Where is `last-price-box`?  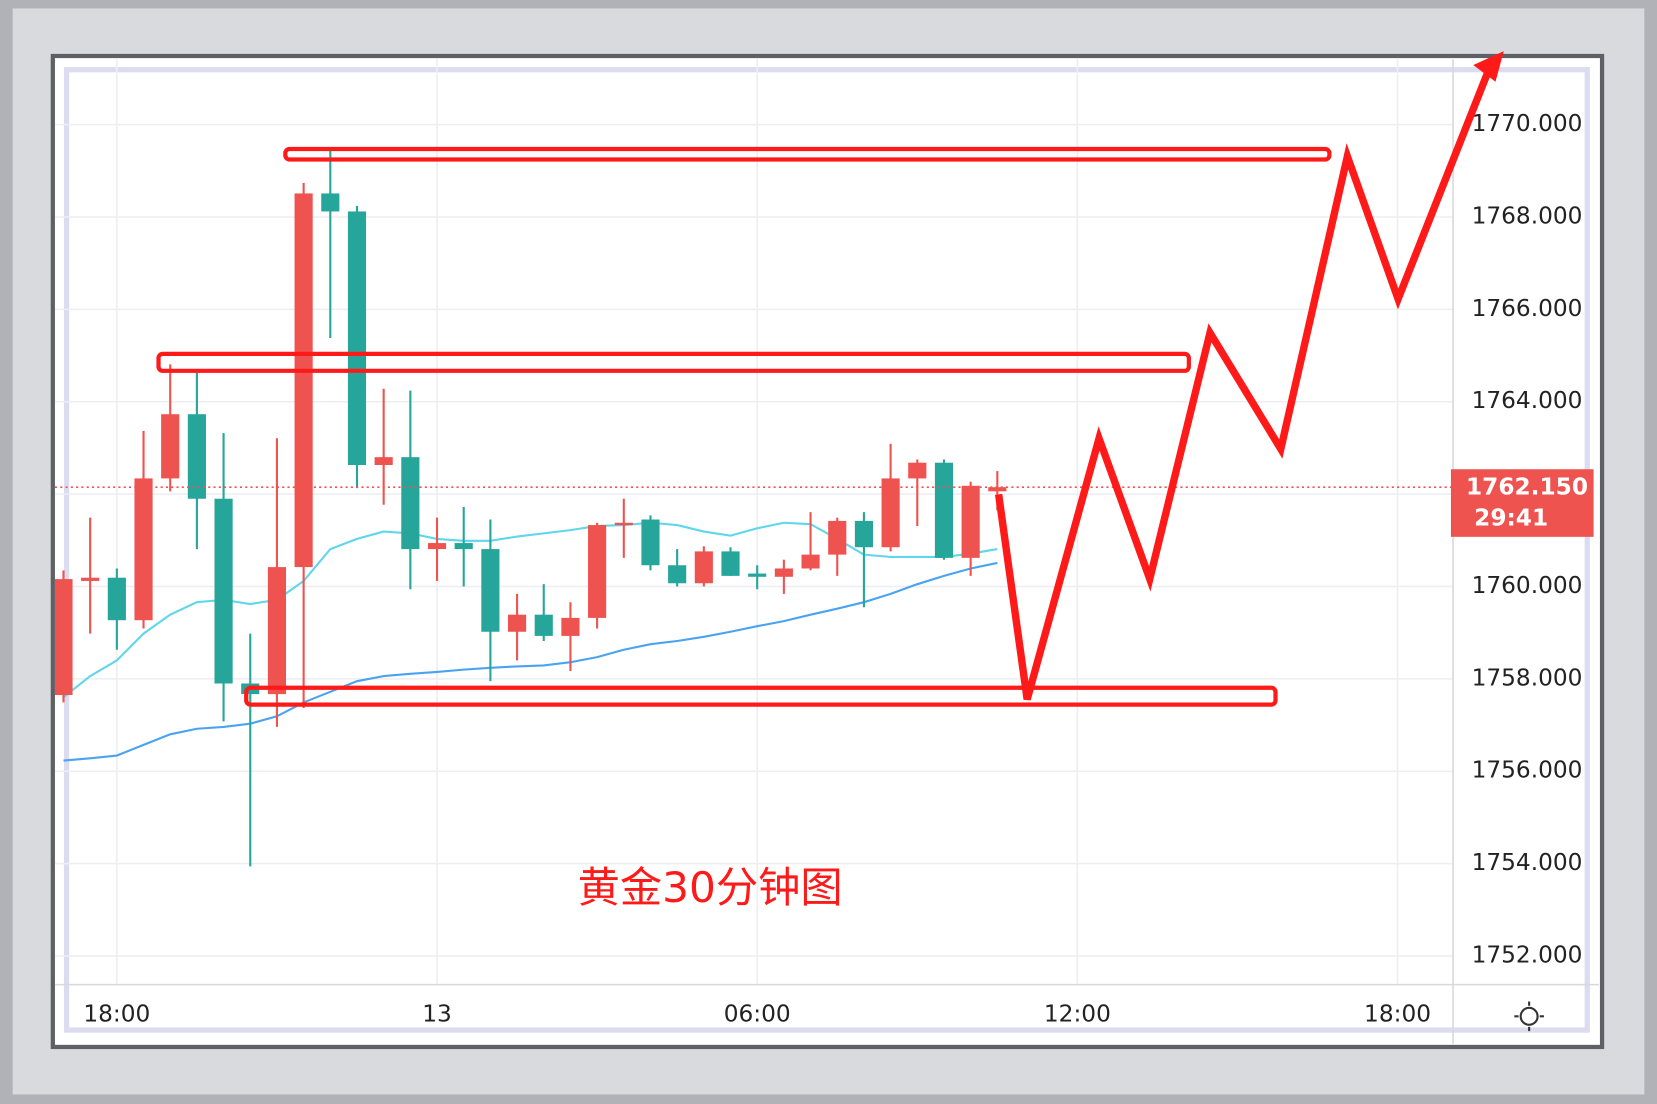 last-price-box is located at coordinates (1522, 503).